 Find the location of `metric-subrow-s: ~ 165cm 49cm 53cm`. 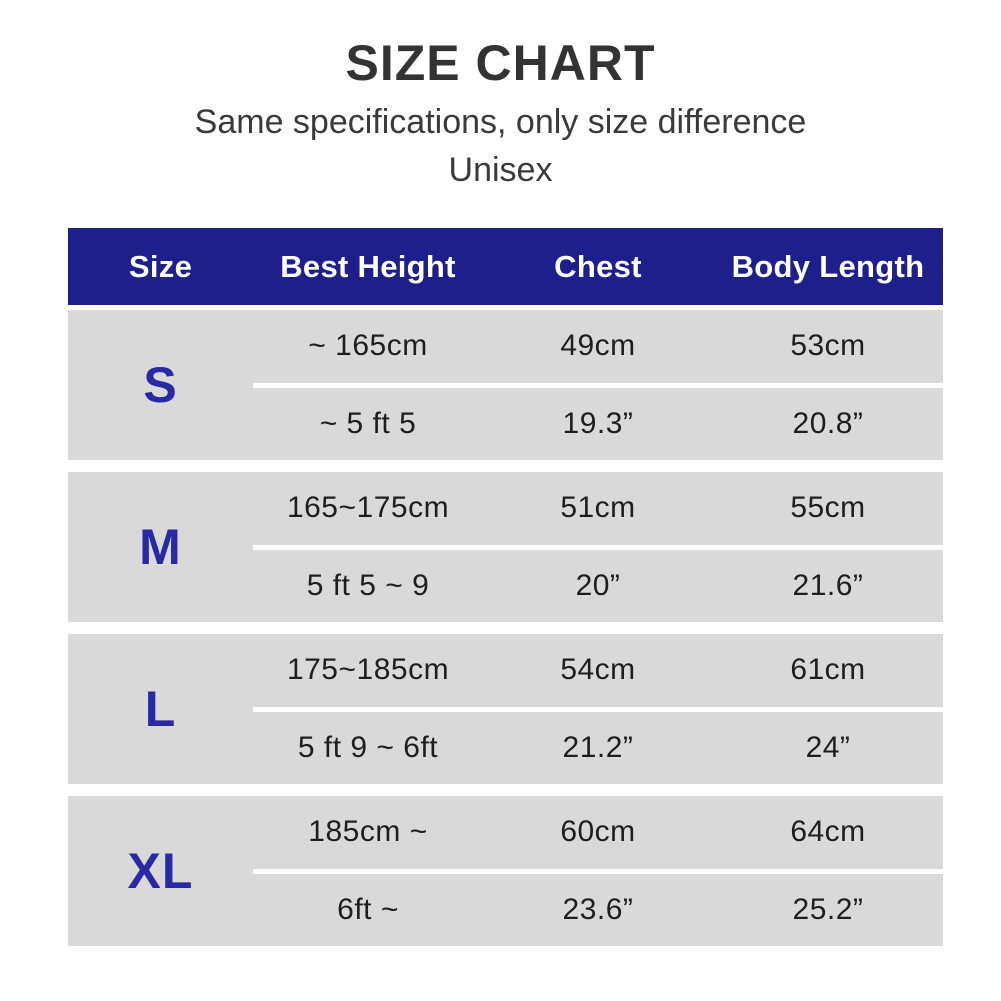

metric-subrow-s: ~ 165cm 49cm 53cm is located at coordinates (598, 346).